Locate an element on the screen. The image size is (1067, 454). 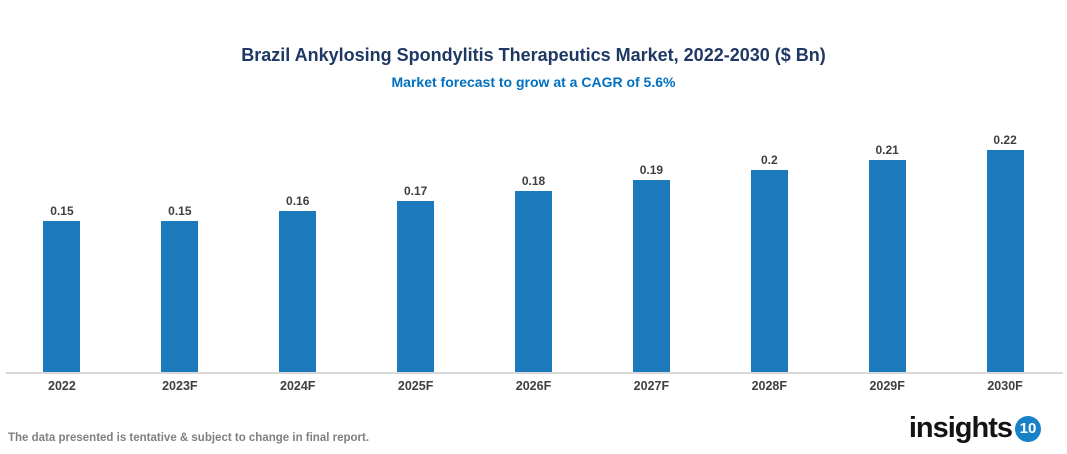
x-axis-tick-label: 2029F is located at coordinates (887, 386).